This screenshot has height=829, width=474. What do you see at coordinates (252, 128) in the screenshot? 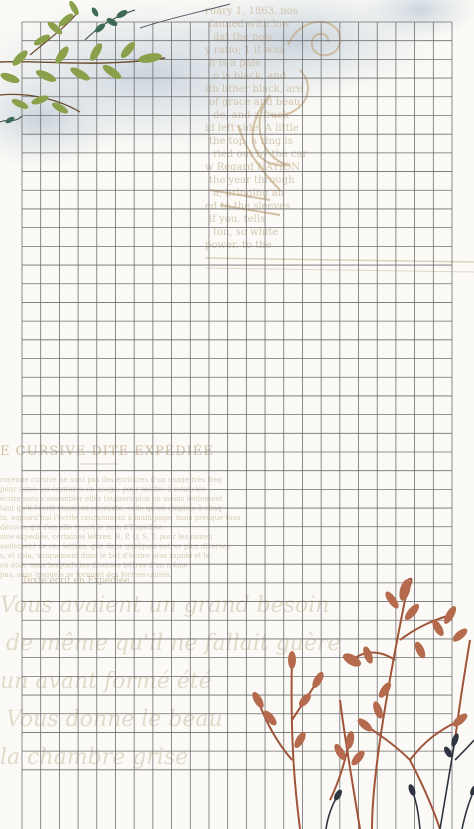
I see `vintage-line: id left side. A little` at bounding box center [252, 128].